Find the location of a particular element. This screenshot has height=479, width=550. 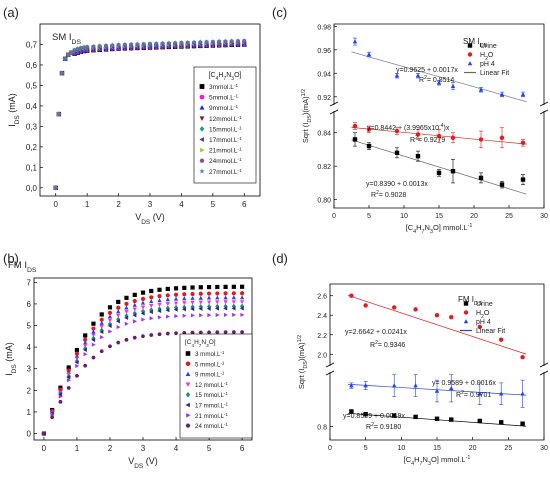

fit-annotation: y=0.8529 + 0.0019x is located at coordinates (374, 416).